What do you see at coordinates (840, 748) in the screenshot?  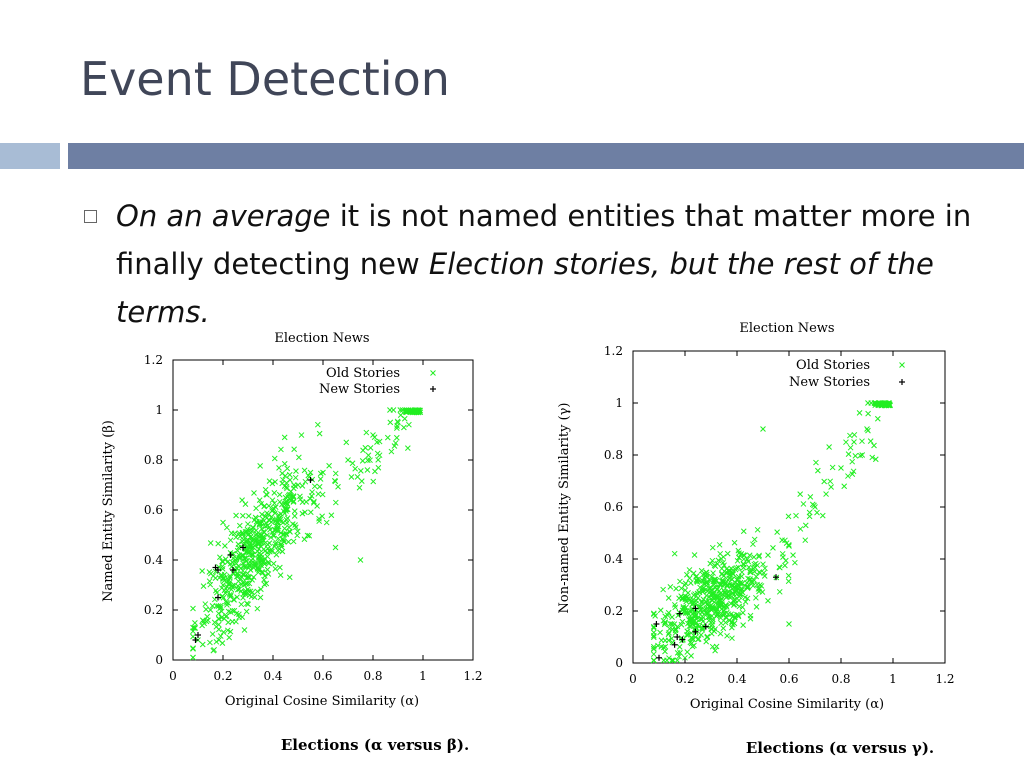 I see `chart-caption: Elections (α versus γ).` at bounding box center [840, 748].